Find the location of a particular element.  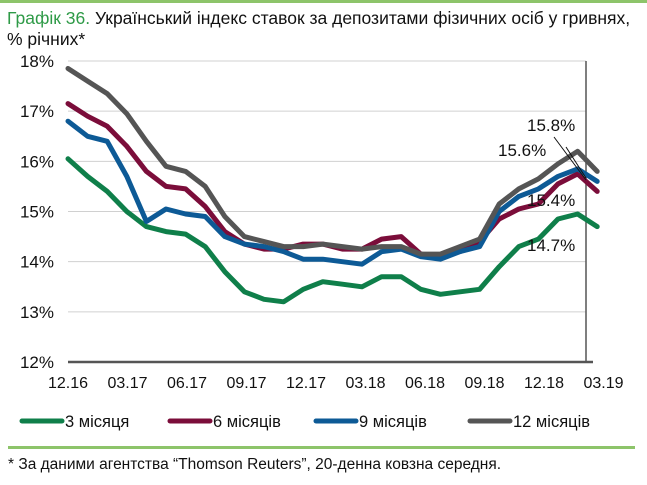

title-number: Графік 36. is located at coordinates (49, 18).